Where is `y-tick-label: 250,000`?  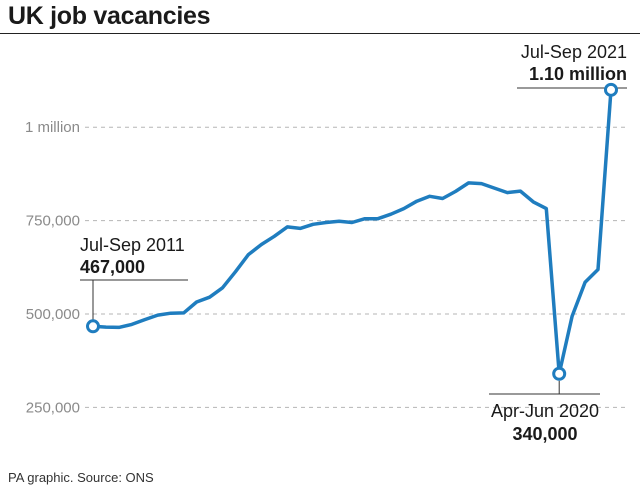
y-tick-label: 250,000 is located at coordinates (53, 407).